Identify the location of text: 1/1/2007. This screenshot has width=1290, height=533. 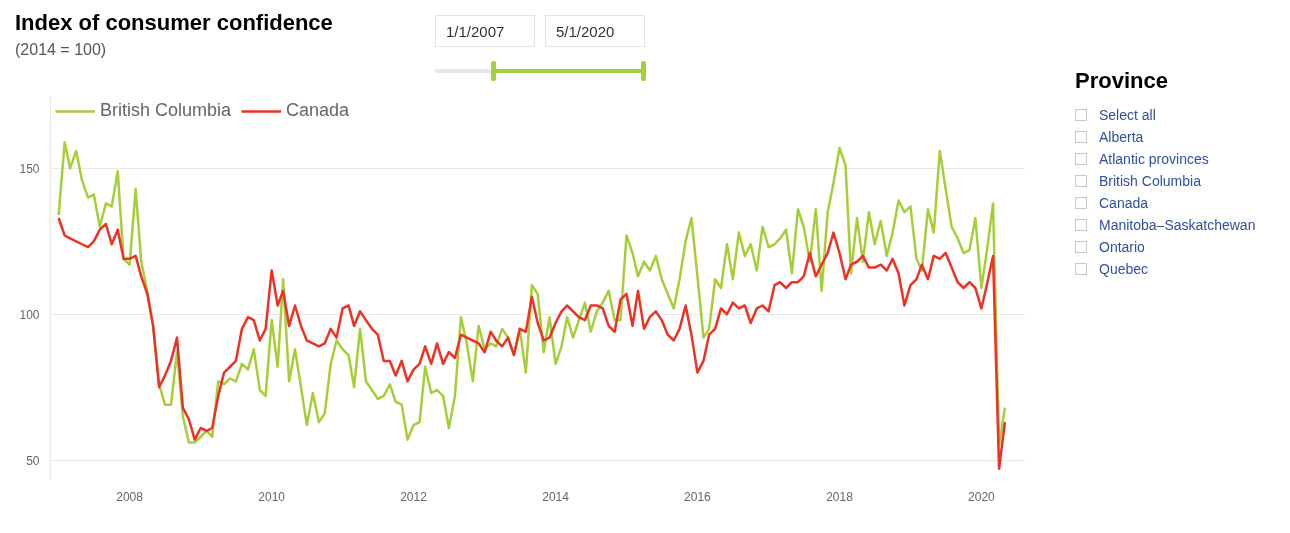
(485, 31).